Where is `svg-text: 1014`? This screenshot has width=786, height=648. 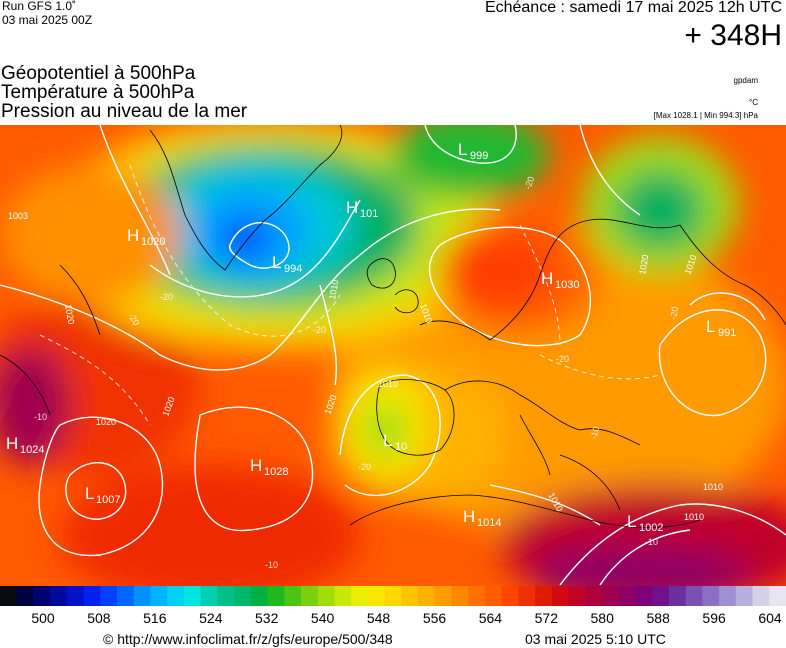
svg-text: 1014 is located at coordinates (489, 523).